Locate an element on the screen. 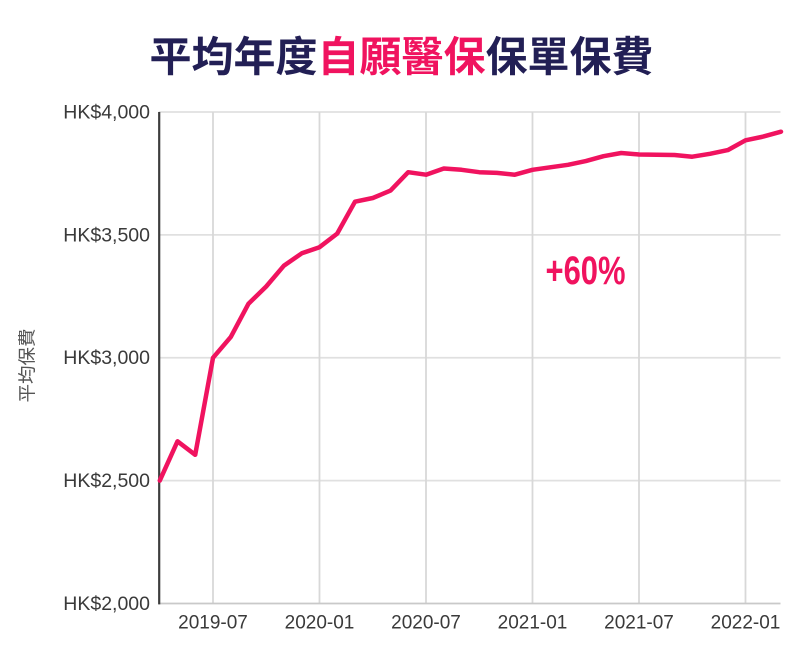 The image size is (800, 662). svg-text: 2020-01 is located at coordinates (320, 623).